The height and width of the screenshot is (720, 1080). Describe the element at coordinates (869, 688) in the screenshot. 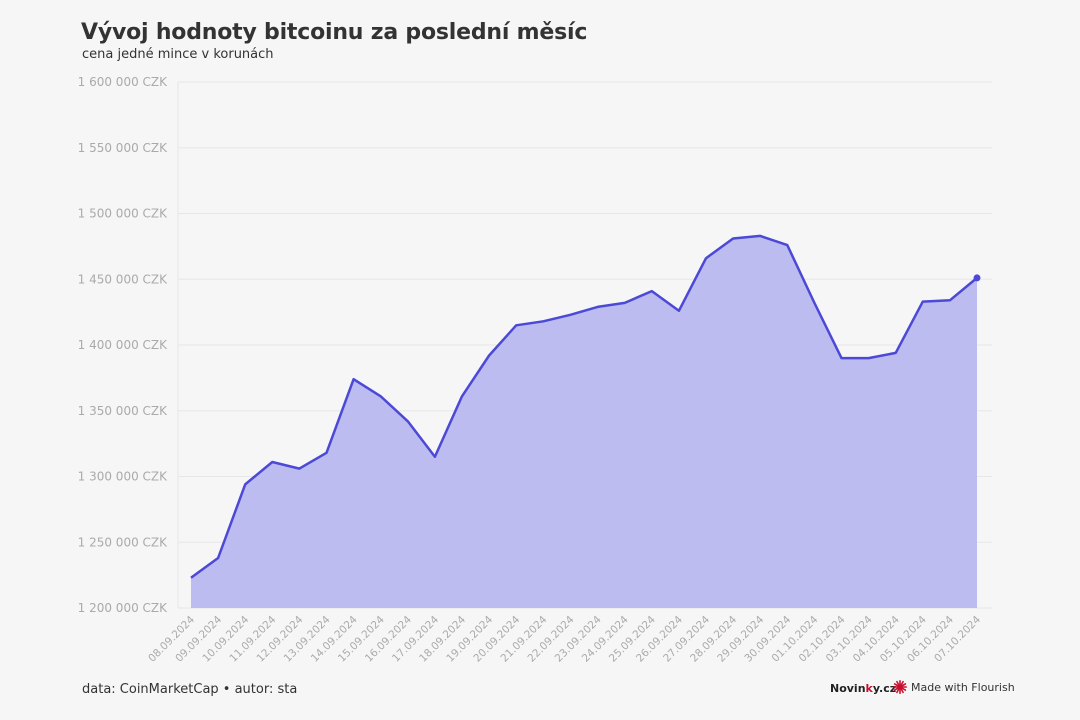

I see `brand-accent: k` at that location.